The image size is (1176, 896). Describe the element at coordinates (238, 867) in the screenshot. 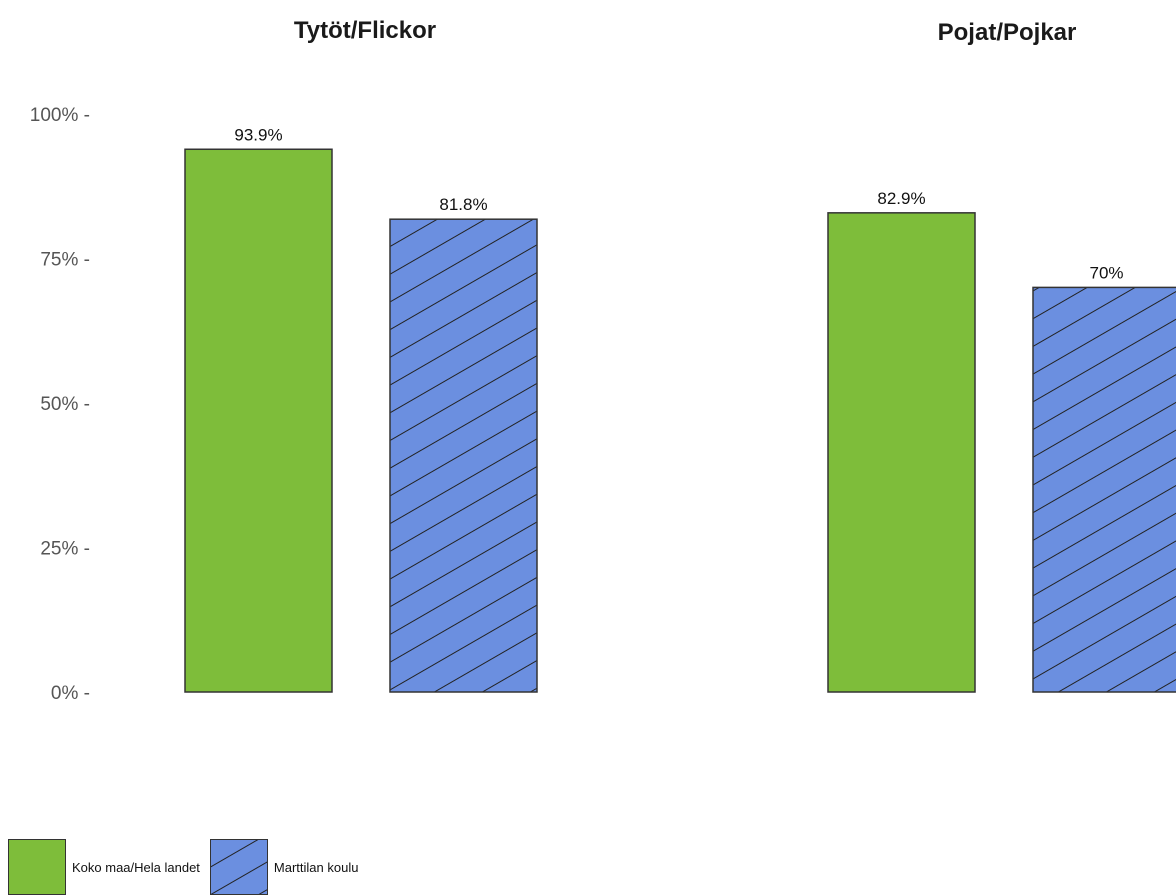

I see `legend-swatch-school` at that location.